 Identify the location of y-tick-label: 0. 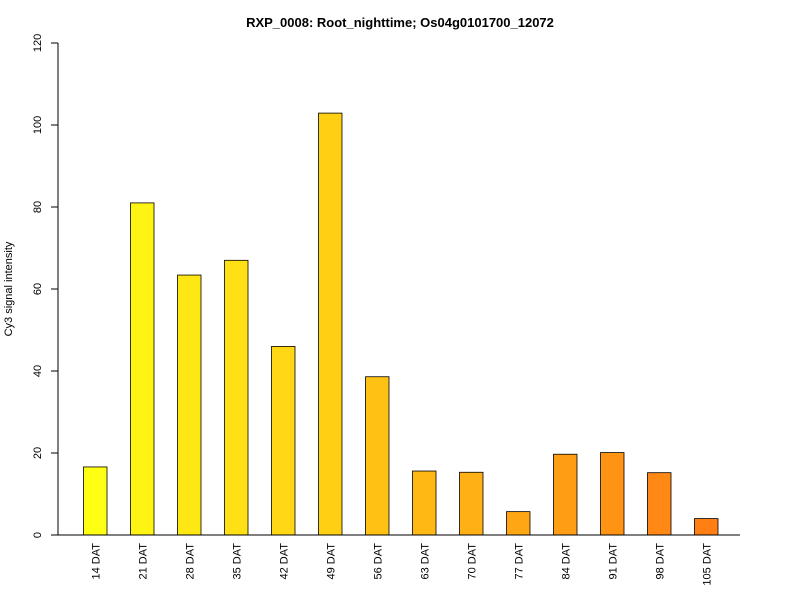
(38, 535).